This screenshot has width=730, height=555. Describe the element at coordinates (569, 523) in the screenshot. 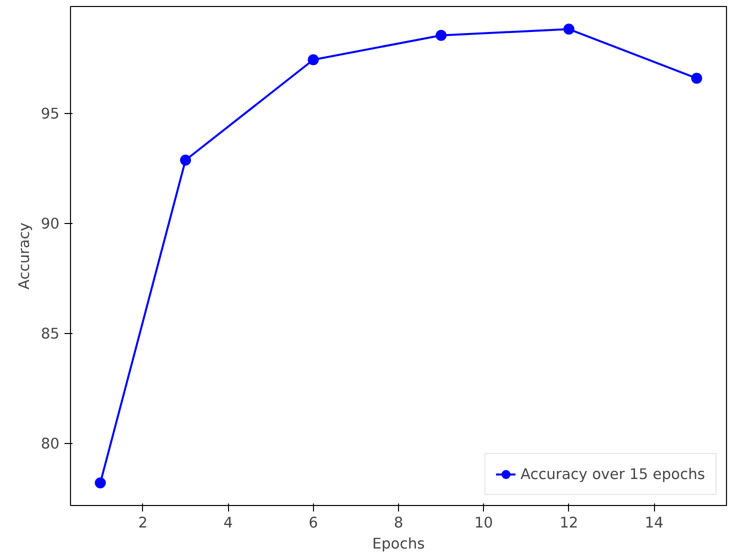

I see `x-tick-label: 12` at that location.